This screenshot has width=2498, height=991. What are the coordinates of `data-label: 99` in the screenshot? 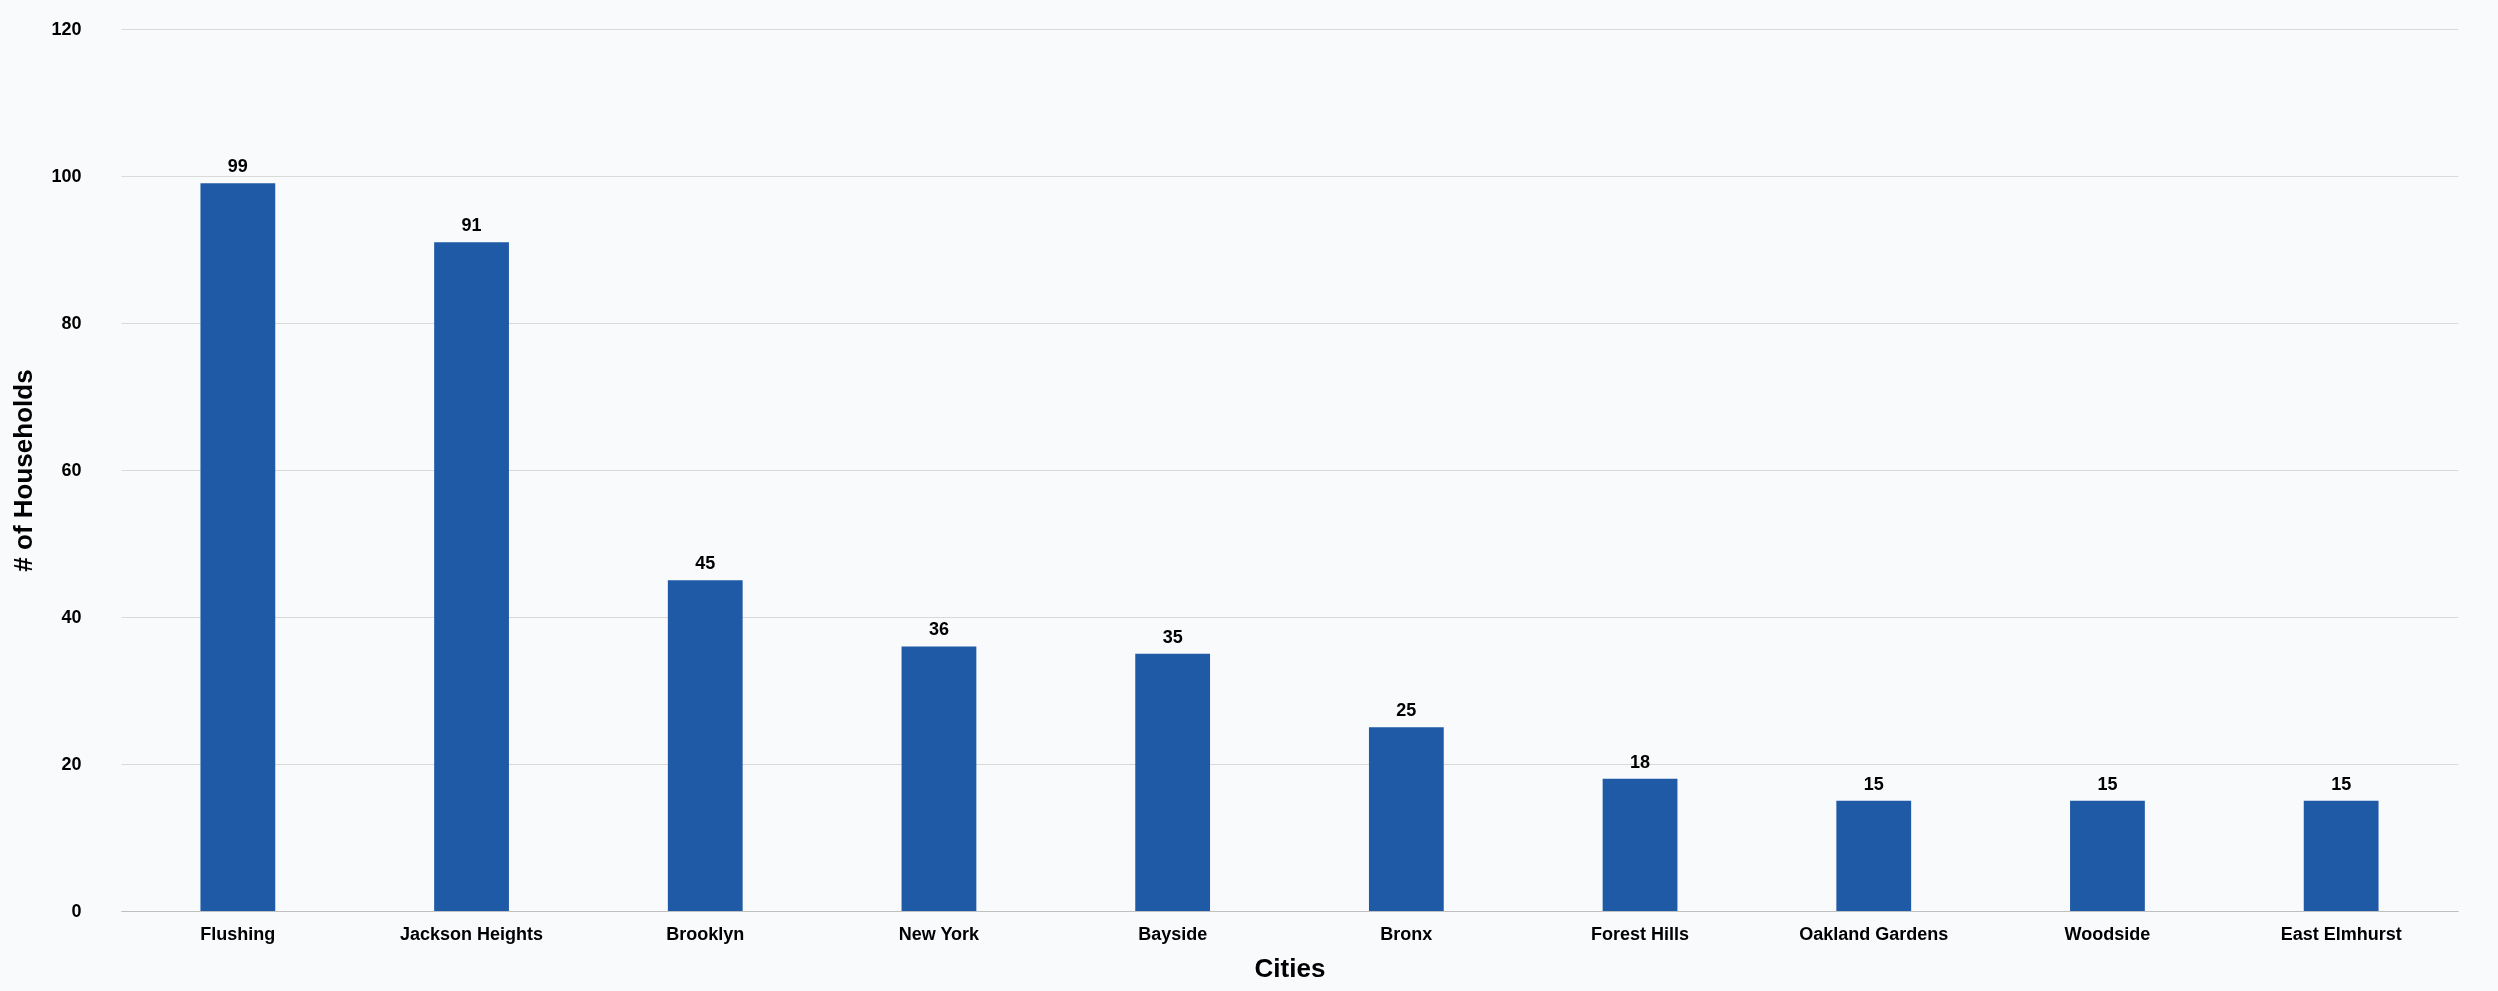 It's located at (237, 166).